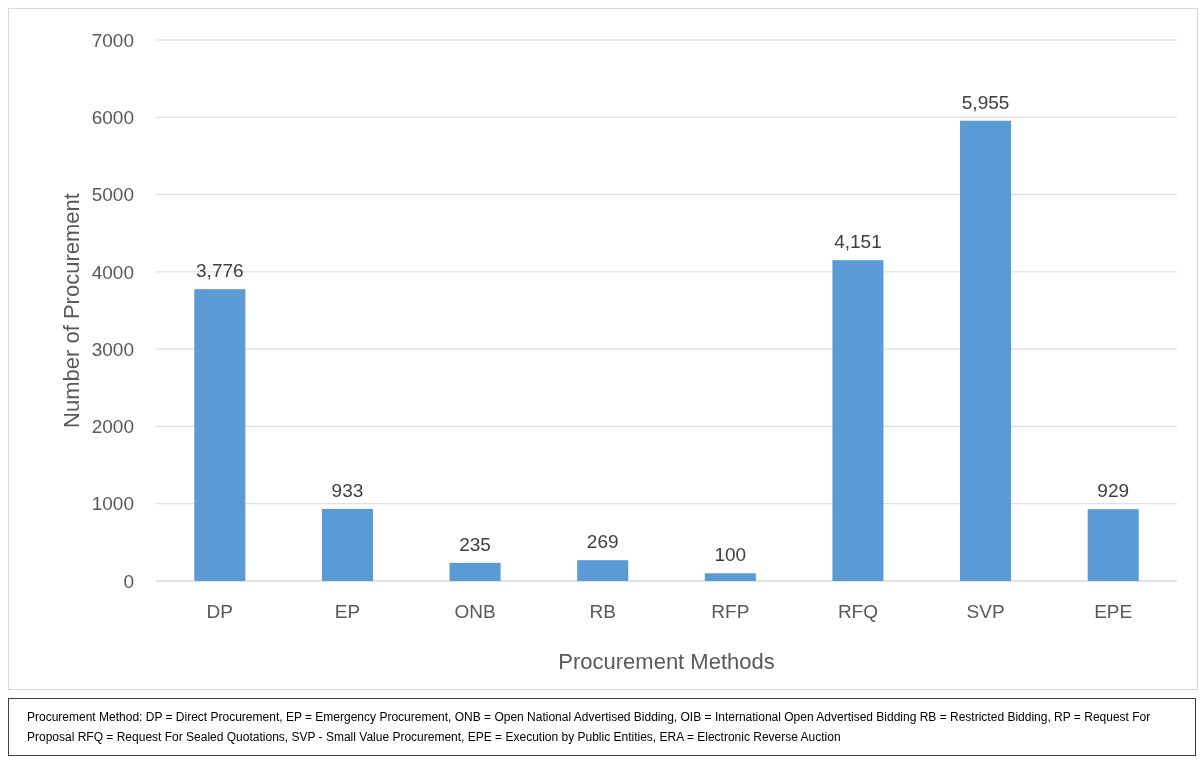  I want to click on x-tick-label: EP, so click(347, 611).